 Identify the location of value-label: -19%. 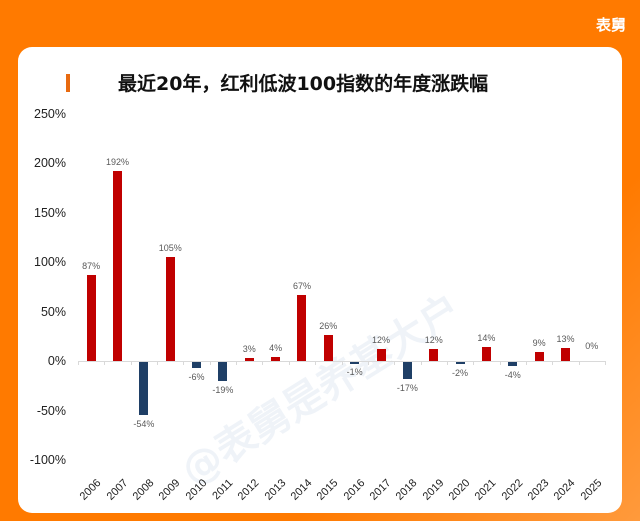
(223, 389).